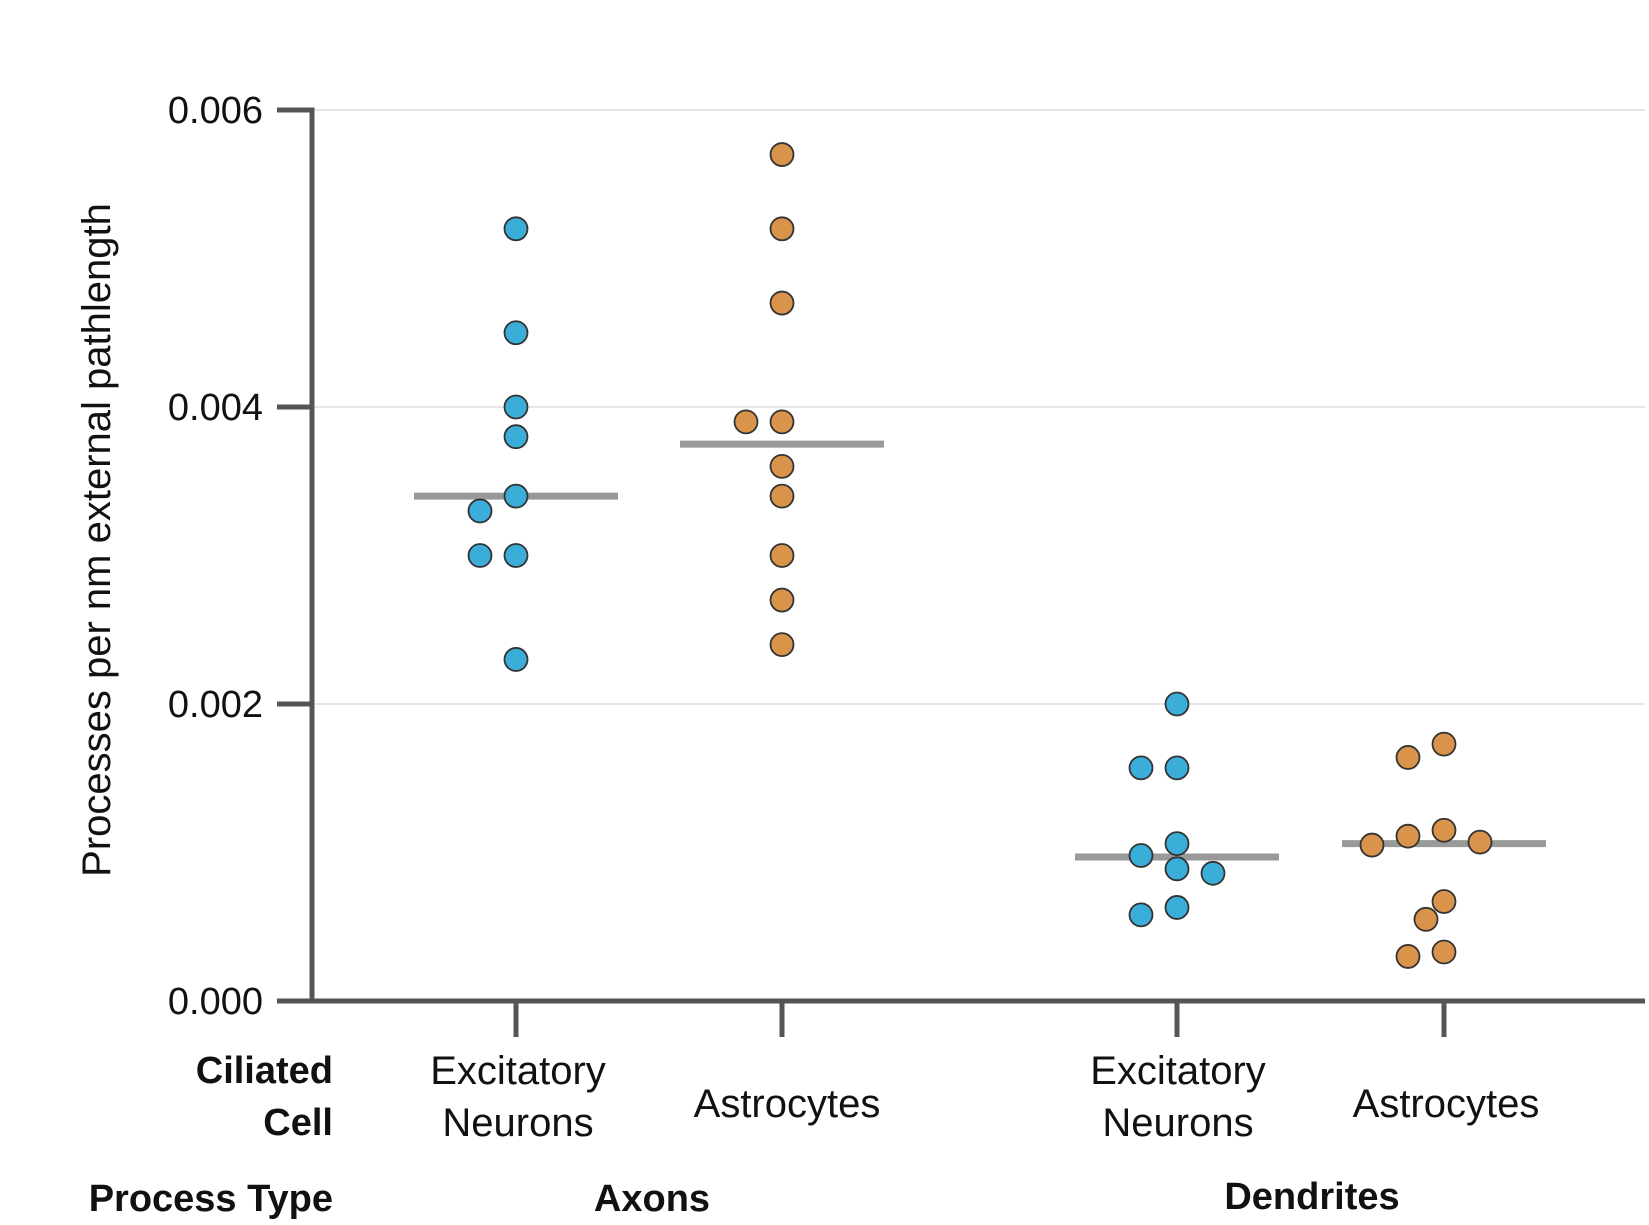  Describe the element at coordinates (215, 408) in the screenshot. I see `y-tick-label: 0.004` at that location.